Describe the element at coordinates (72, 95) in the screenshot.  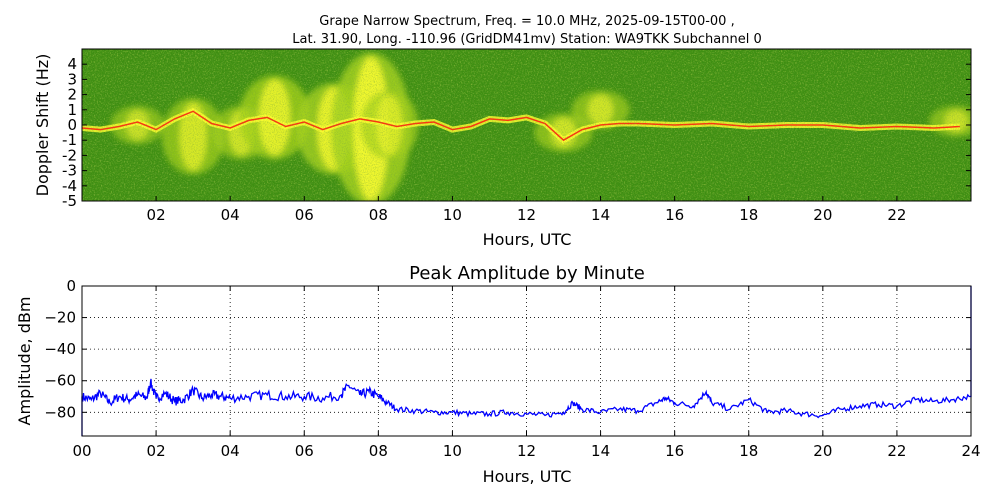
I see `spectrogram-y-tick-label: 2` at that location.